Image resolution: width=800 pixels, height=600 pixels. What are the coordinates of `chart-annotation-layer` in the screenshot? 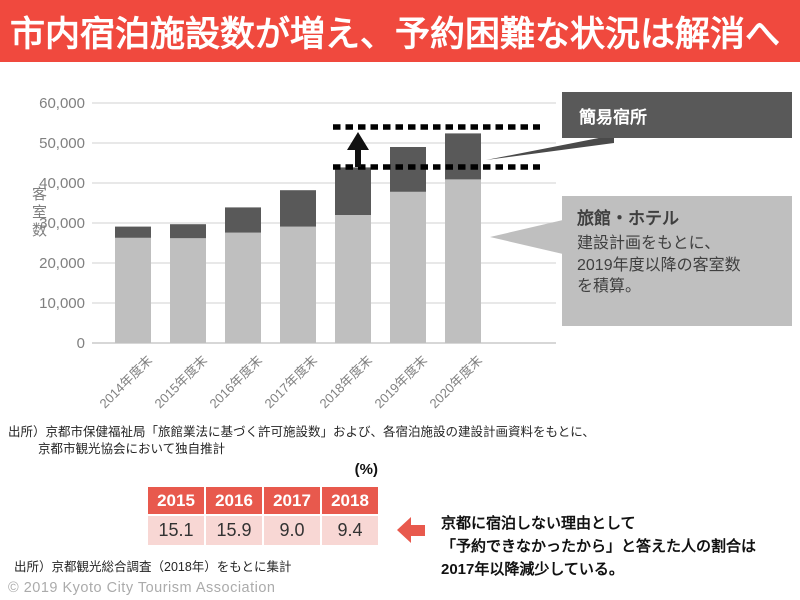 It's located at (436, 147).